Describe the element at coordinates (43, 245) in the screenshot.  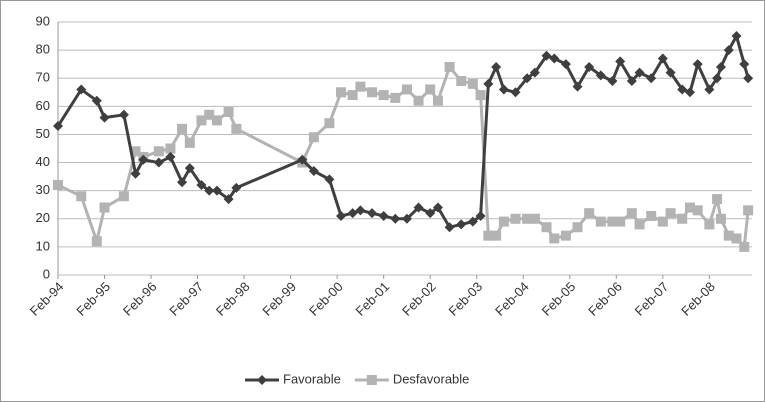
I see `y-tick-label: 10` at that location.